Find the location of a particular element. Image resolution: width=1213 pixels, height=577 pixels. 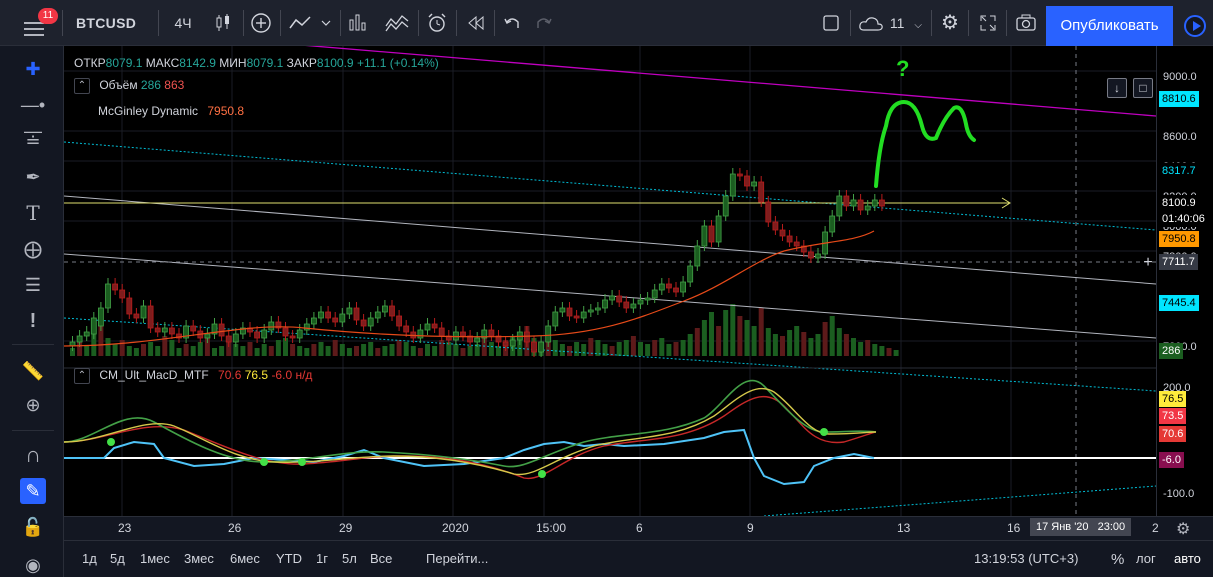

scroll-to-end-button: ↓ is located at coordinates (1117, 88).